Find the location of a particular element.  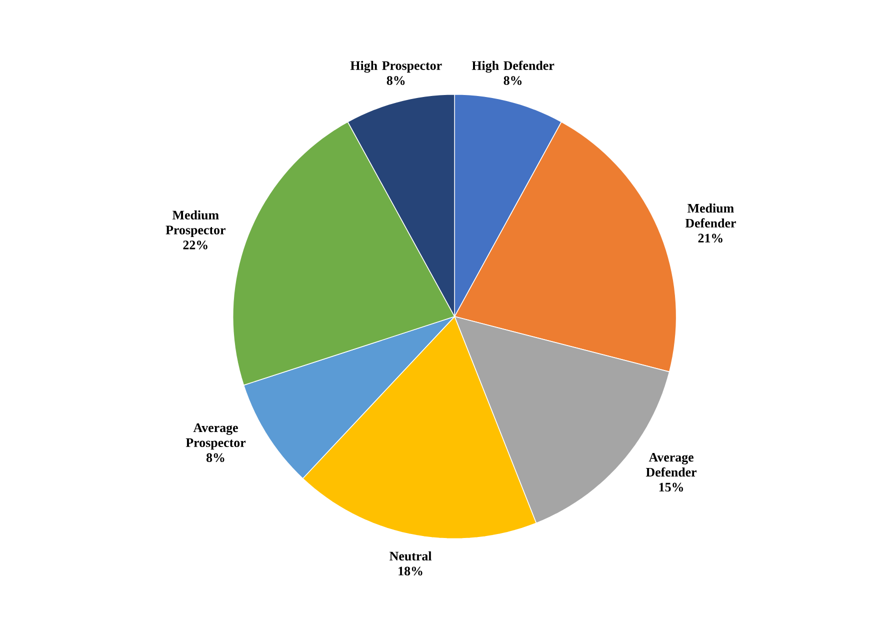

data-label: 18% is located at coordinates (410, 571).